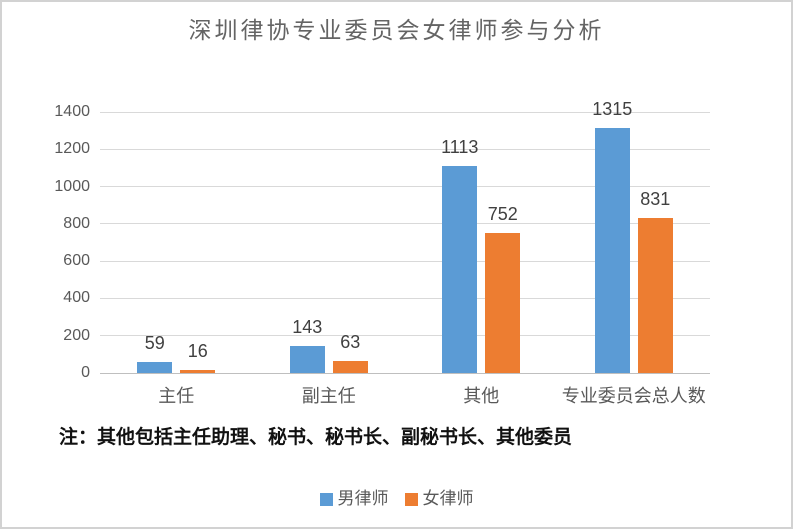 The image size is (793, 529). Describe the element at coordinates (72, 149) in the screenshot. I see `y-tick-label: 1200` at that location.